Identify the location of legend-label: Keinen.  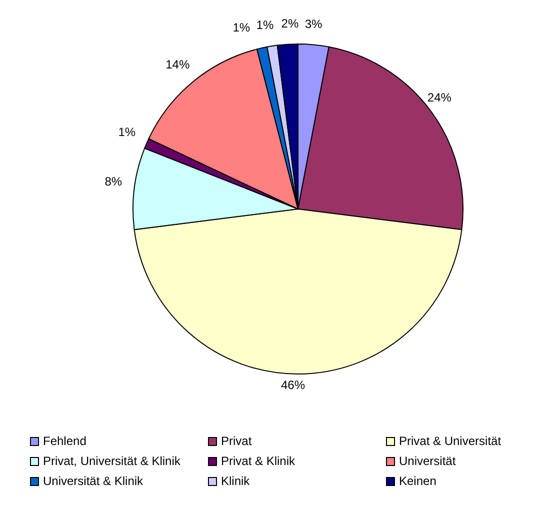
(417, 481).